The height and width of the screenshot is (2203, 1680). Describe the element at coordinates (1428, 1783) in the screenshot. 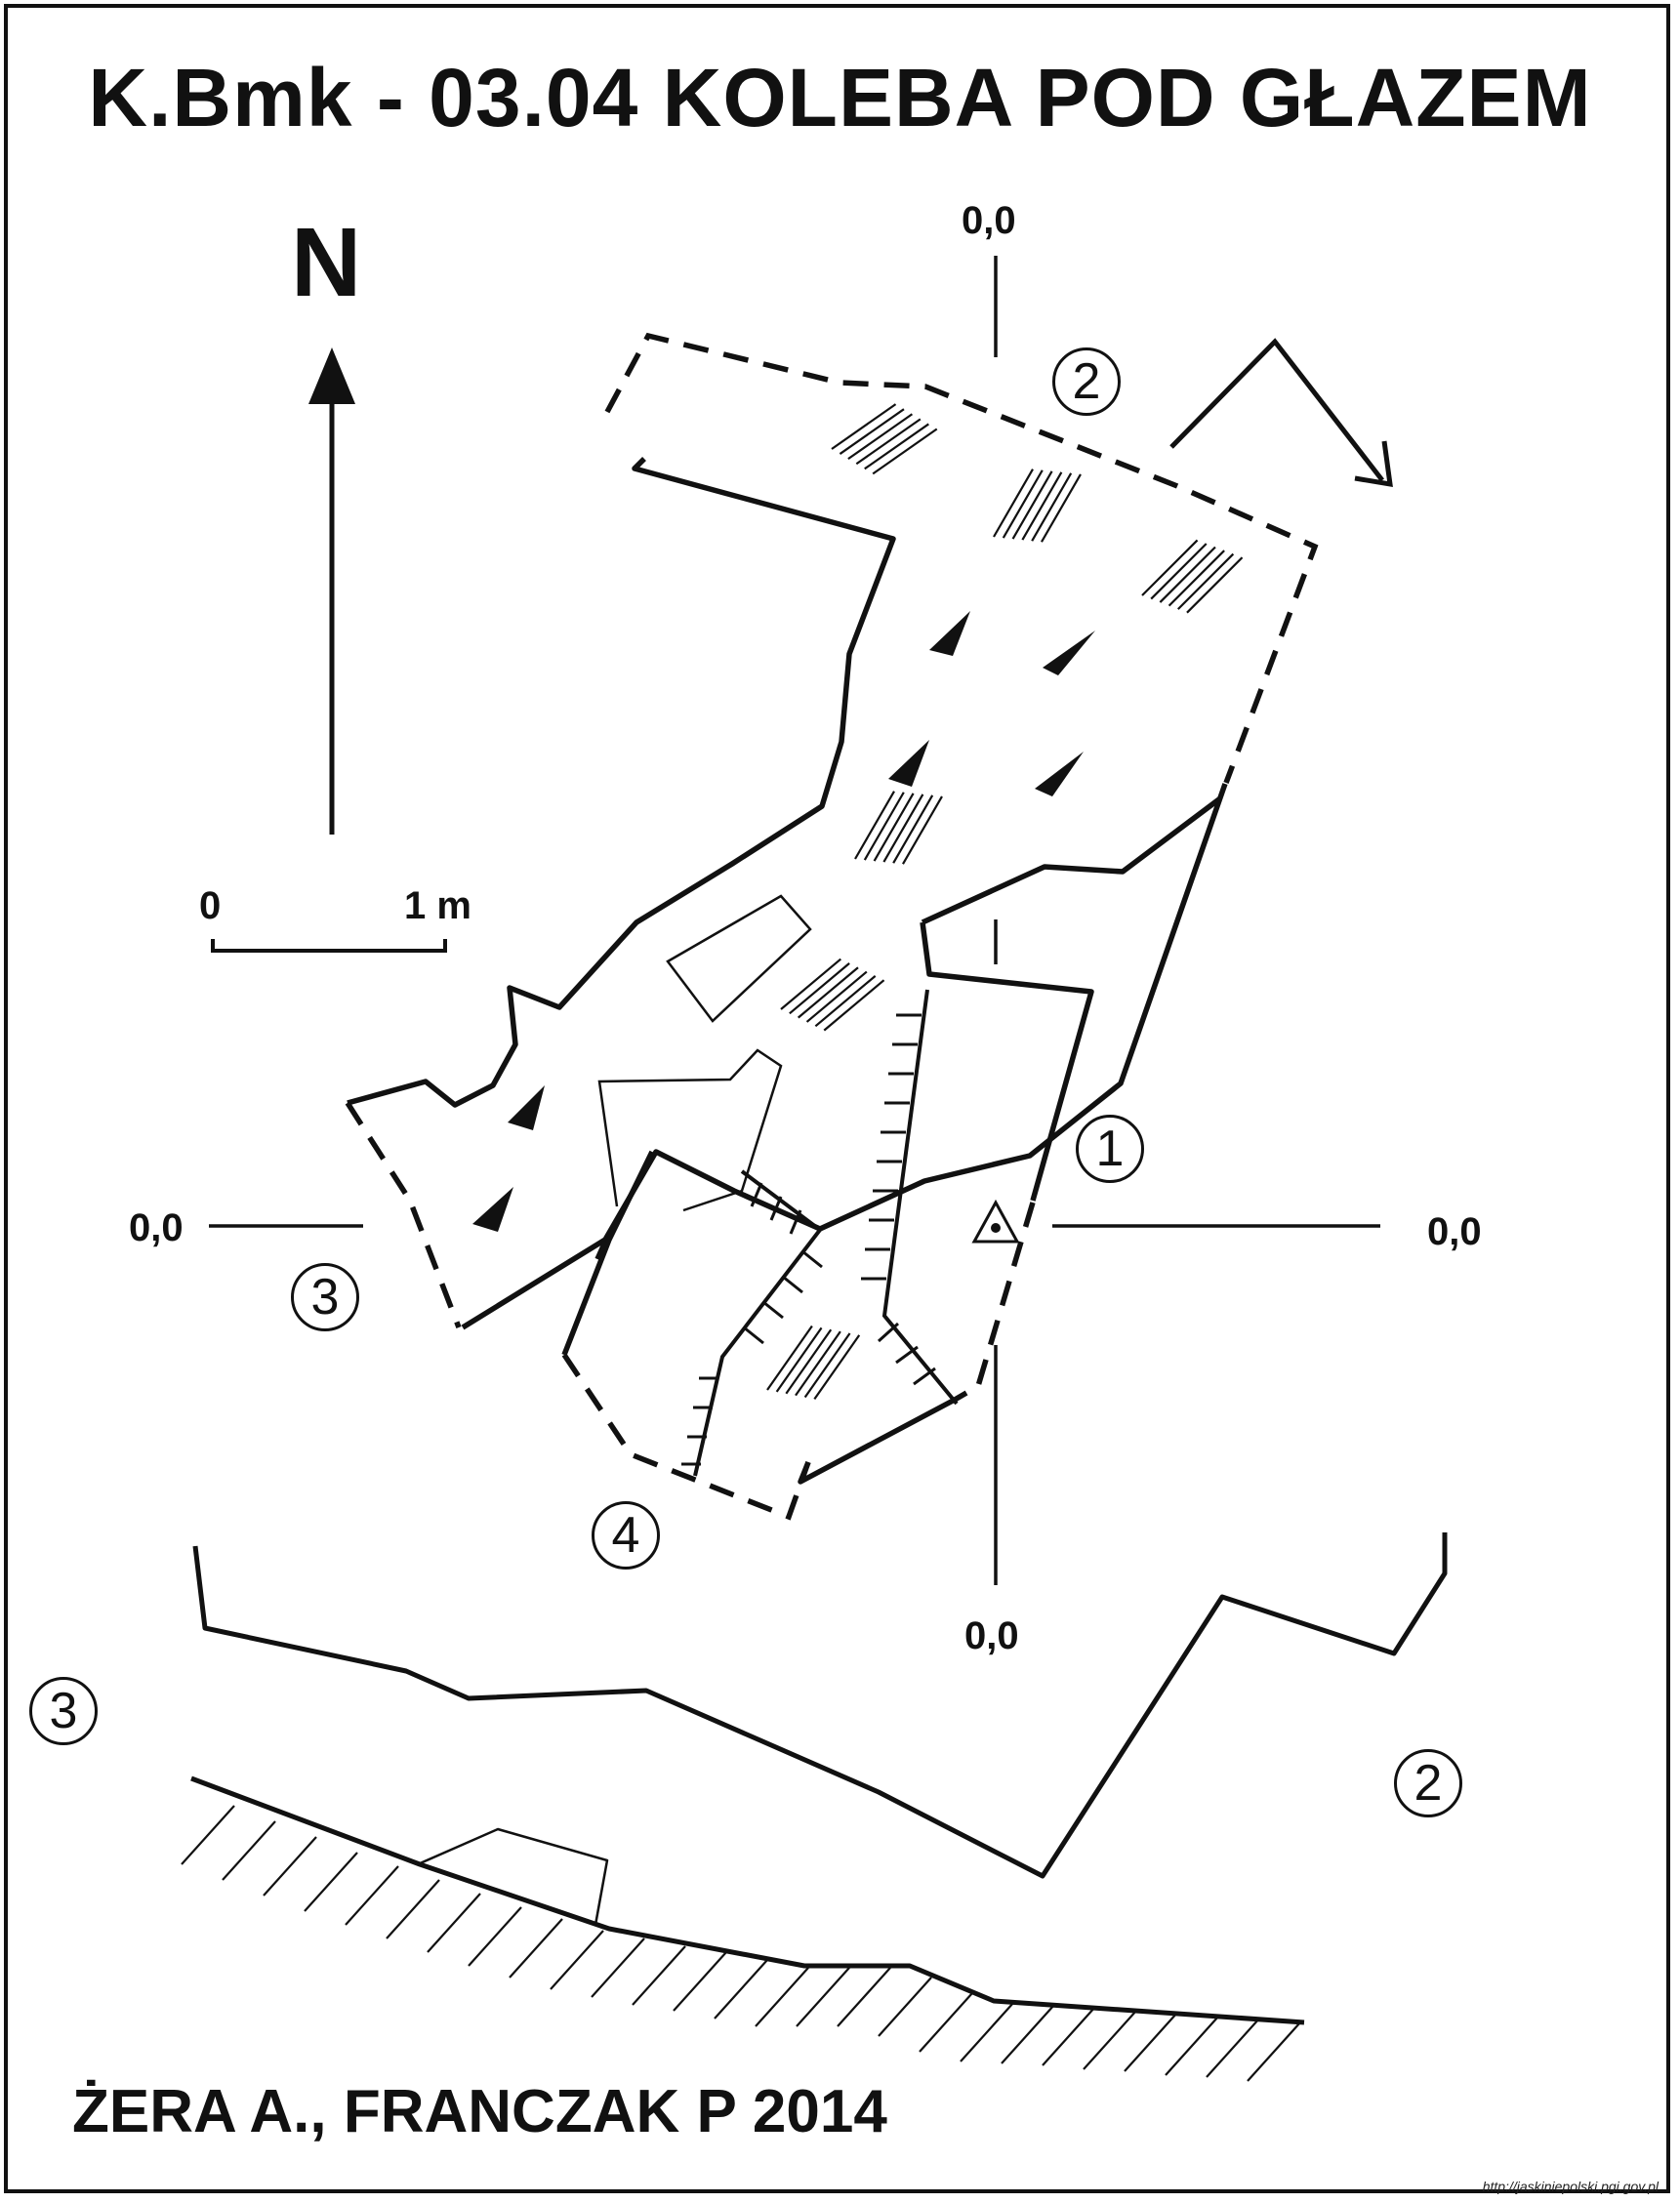

I see `profile-marker-2: 2` at that location.